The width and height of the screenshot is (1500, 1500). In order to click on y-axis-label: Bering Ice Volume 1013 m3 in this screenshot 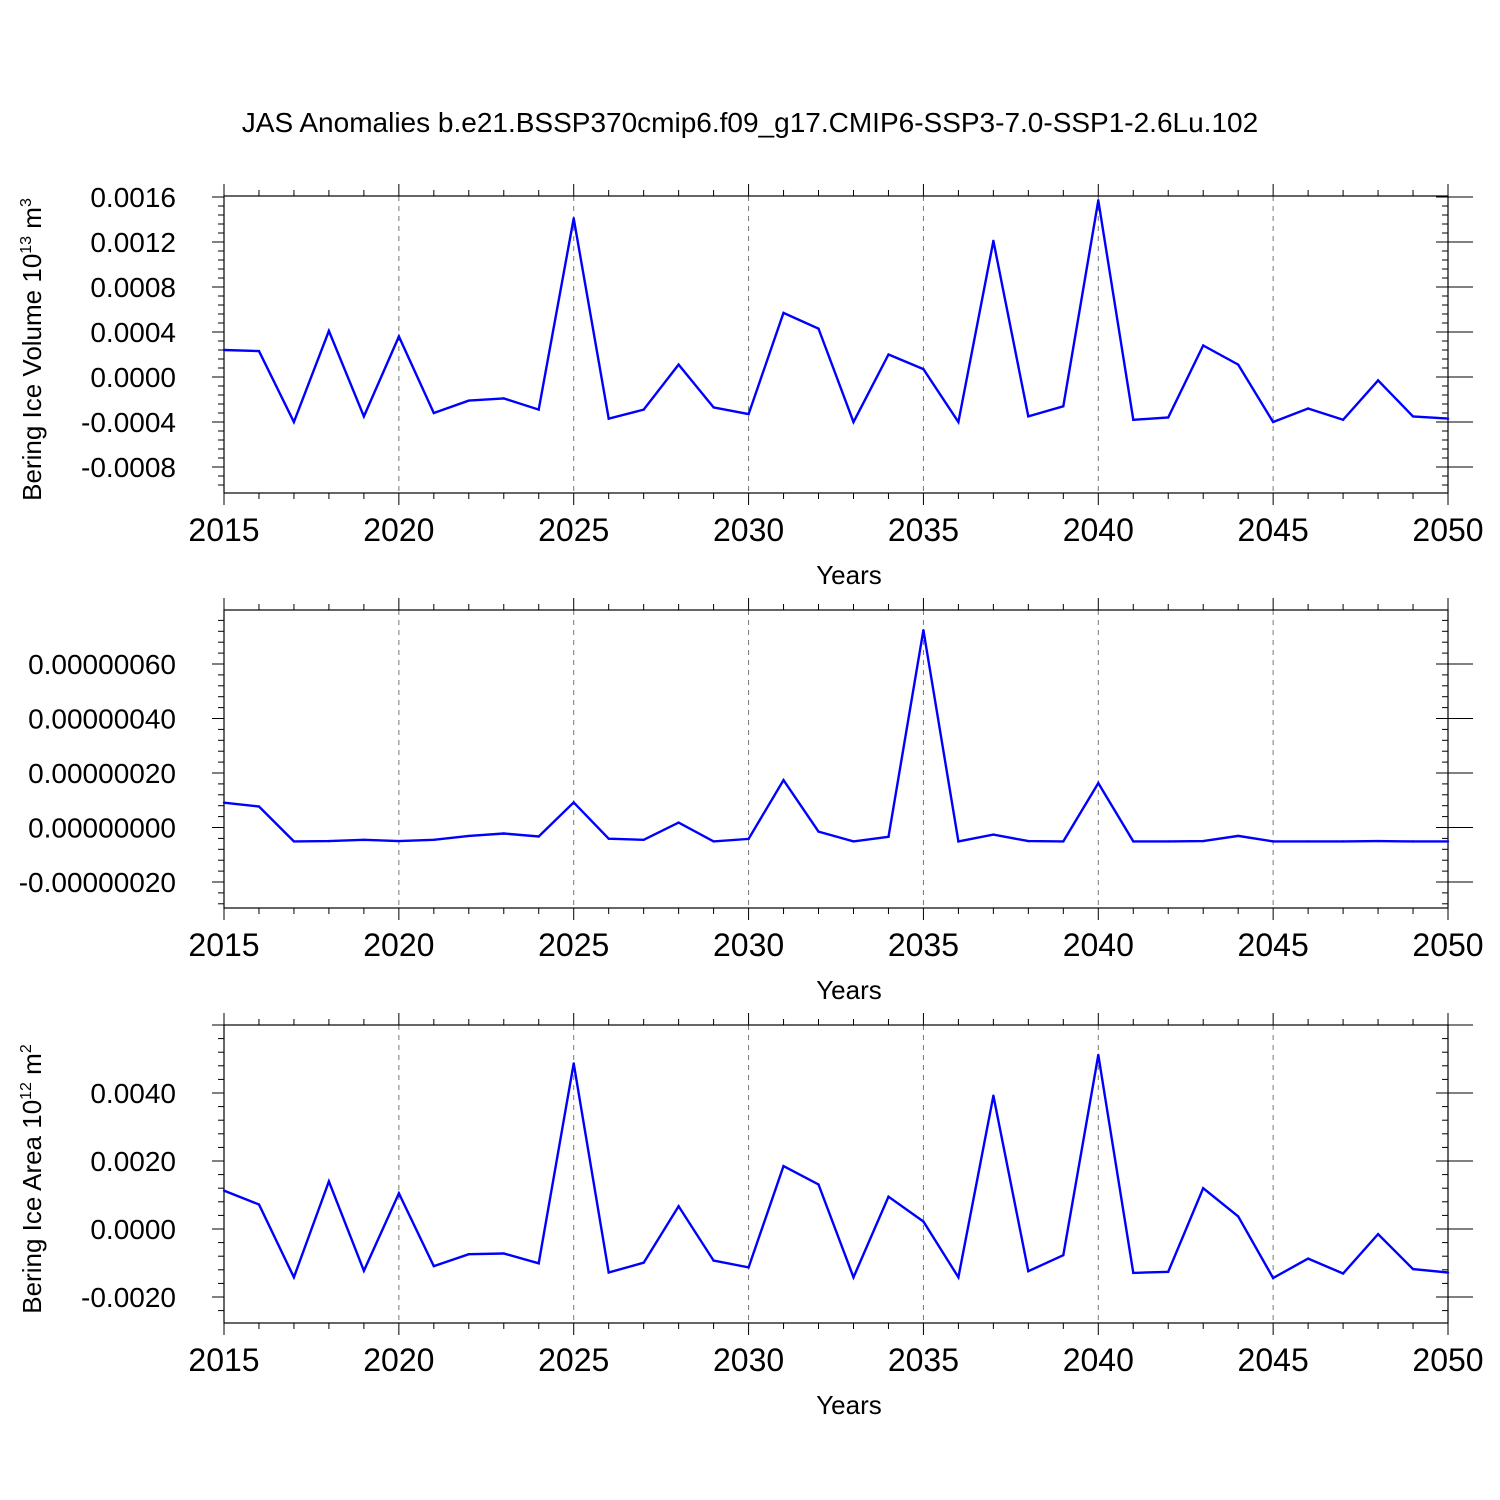, I will do `click(32, 349)`.